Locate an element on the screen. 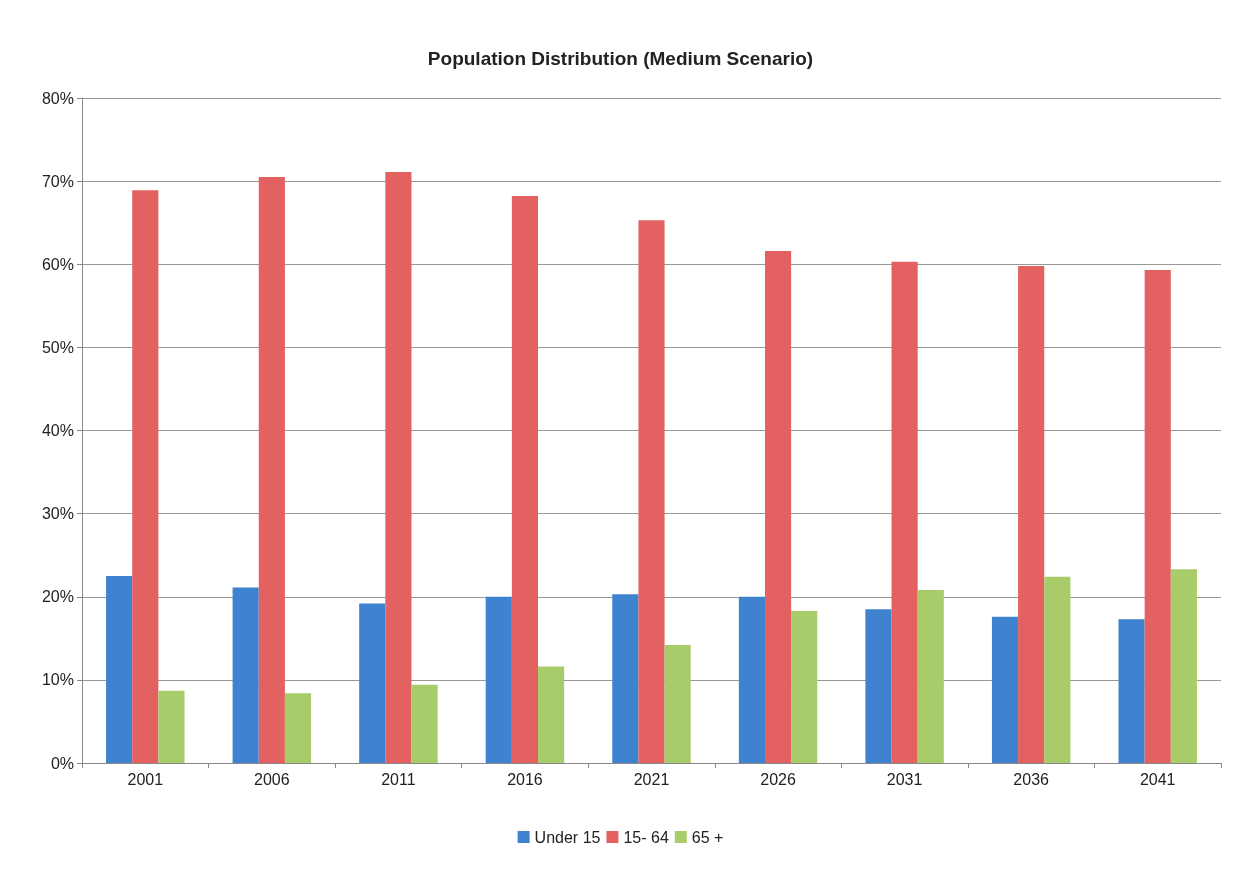 The width and height of the screenshot is (1241, 870). x-tick-label: 2001 is located at coordinates (145, 779).